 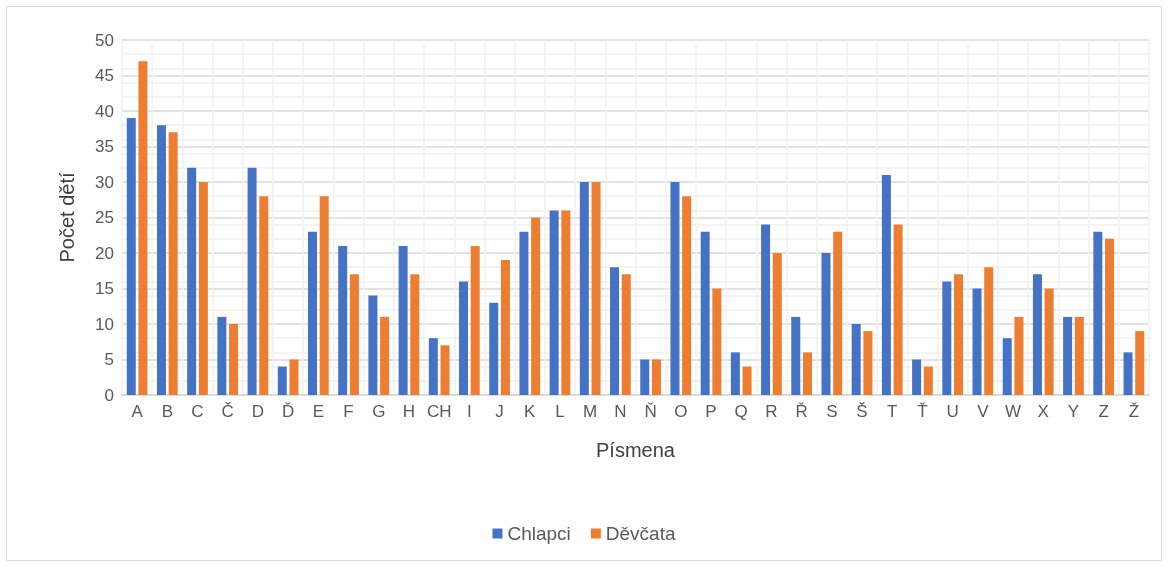 What do you see at coordinates (983, 411) in the screenshot?
I see `x-tick-label: V` at bounding box center [983, 411].